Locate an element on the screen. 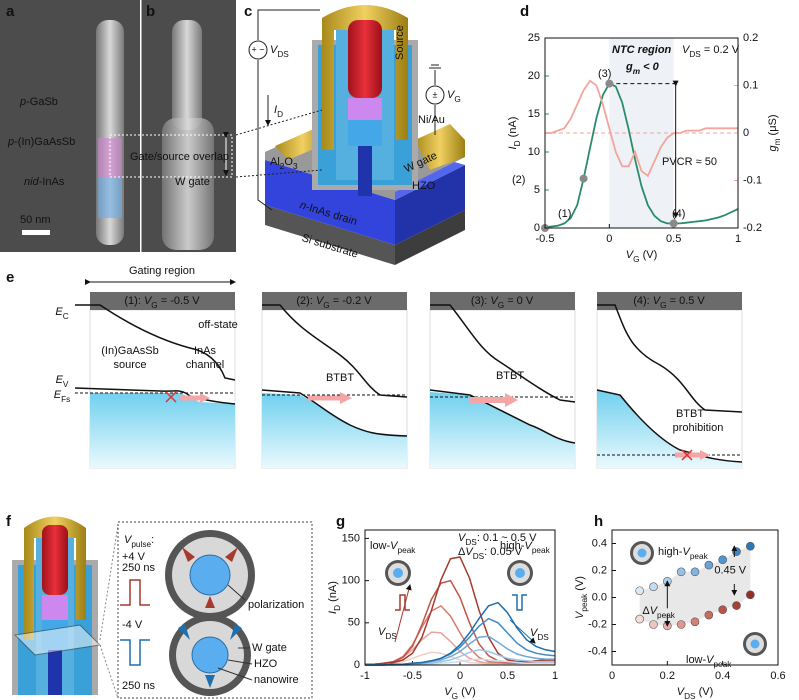  x-tick-label: -0.5 is located at coordinates (412, 676).